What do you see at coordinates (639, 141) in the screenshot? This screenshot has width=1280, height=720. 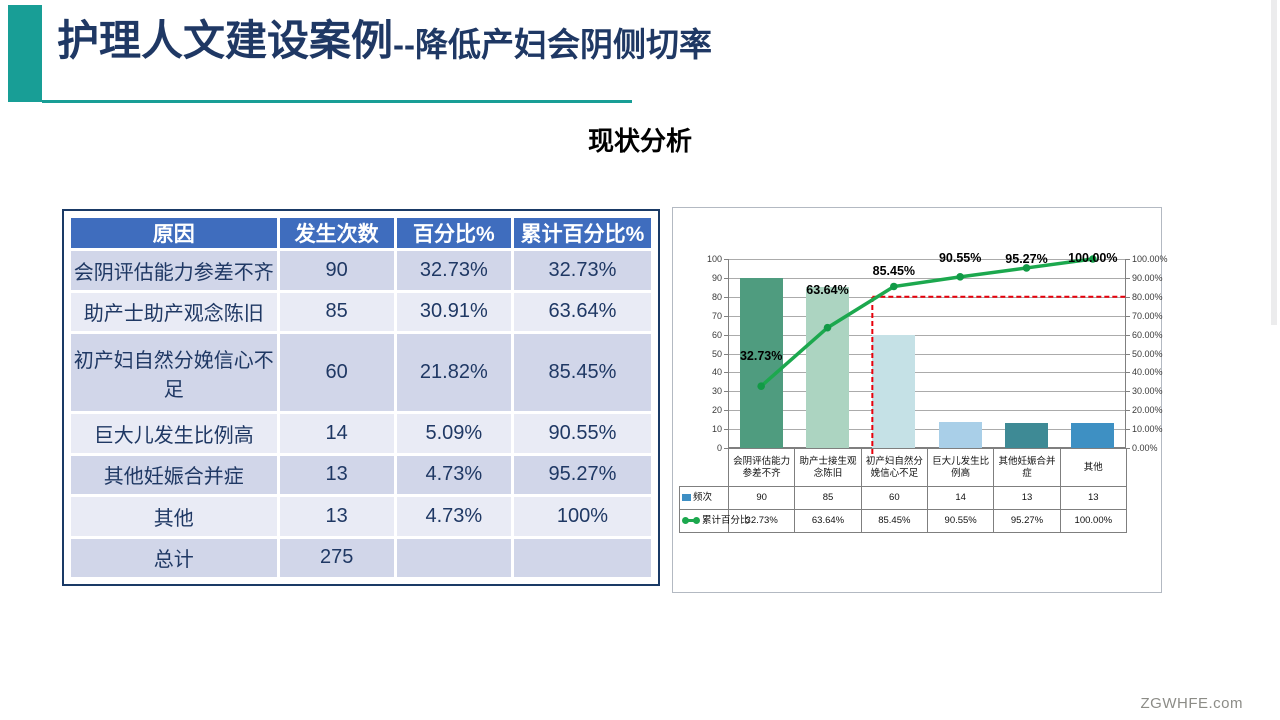 I see `section-heading: 现状分析` at bounding box center [639, 141].